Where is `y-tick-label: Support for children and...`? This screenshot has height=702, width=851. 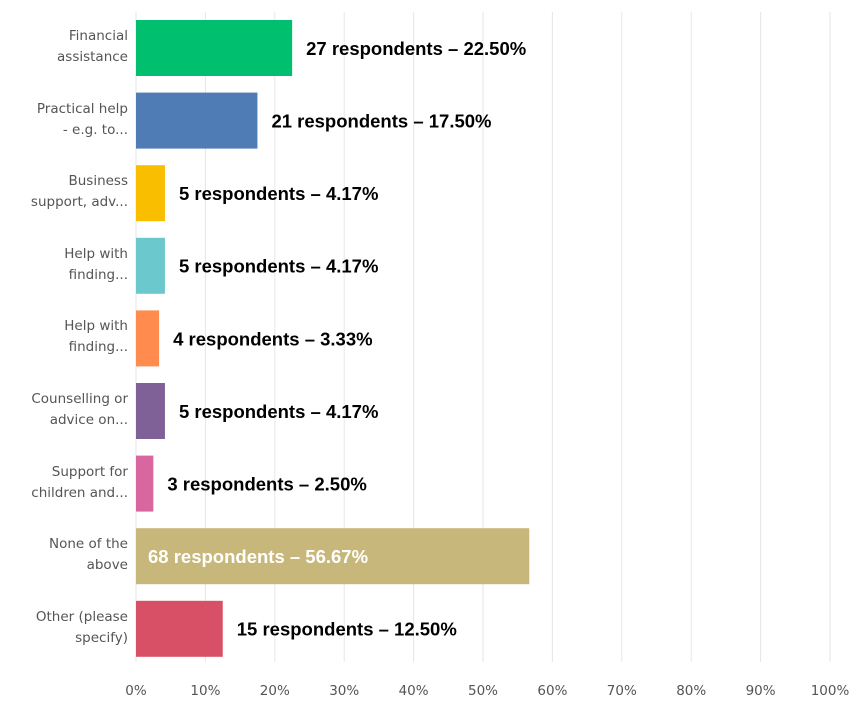
y-tick-label: Support for children and... is located at coordinates (79, 482).